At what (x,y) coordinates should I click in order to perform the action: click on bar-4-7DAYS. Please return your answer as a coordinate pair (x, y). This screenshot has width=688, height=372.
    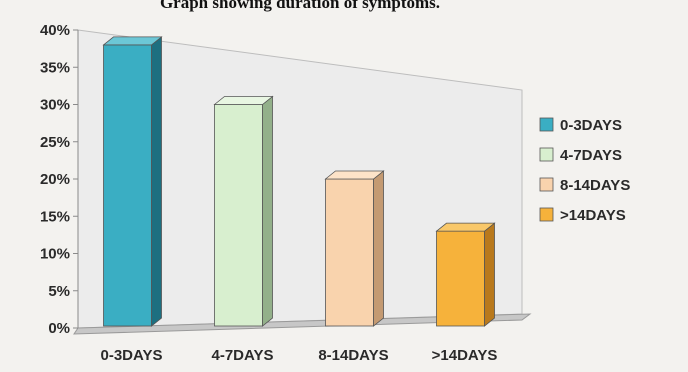
    Looking at the image, I should click on (243, 211).